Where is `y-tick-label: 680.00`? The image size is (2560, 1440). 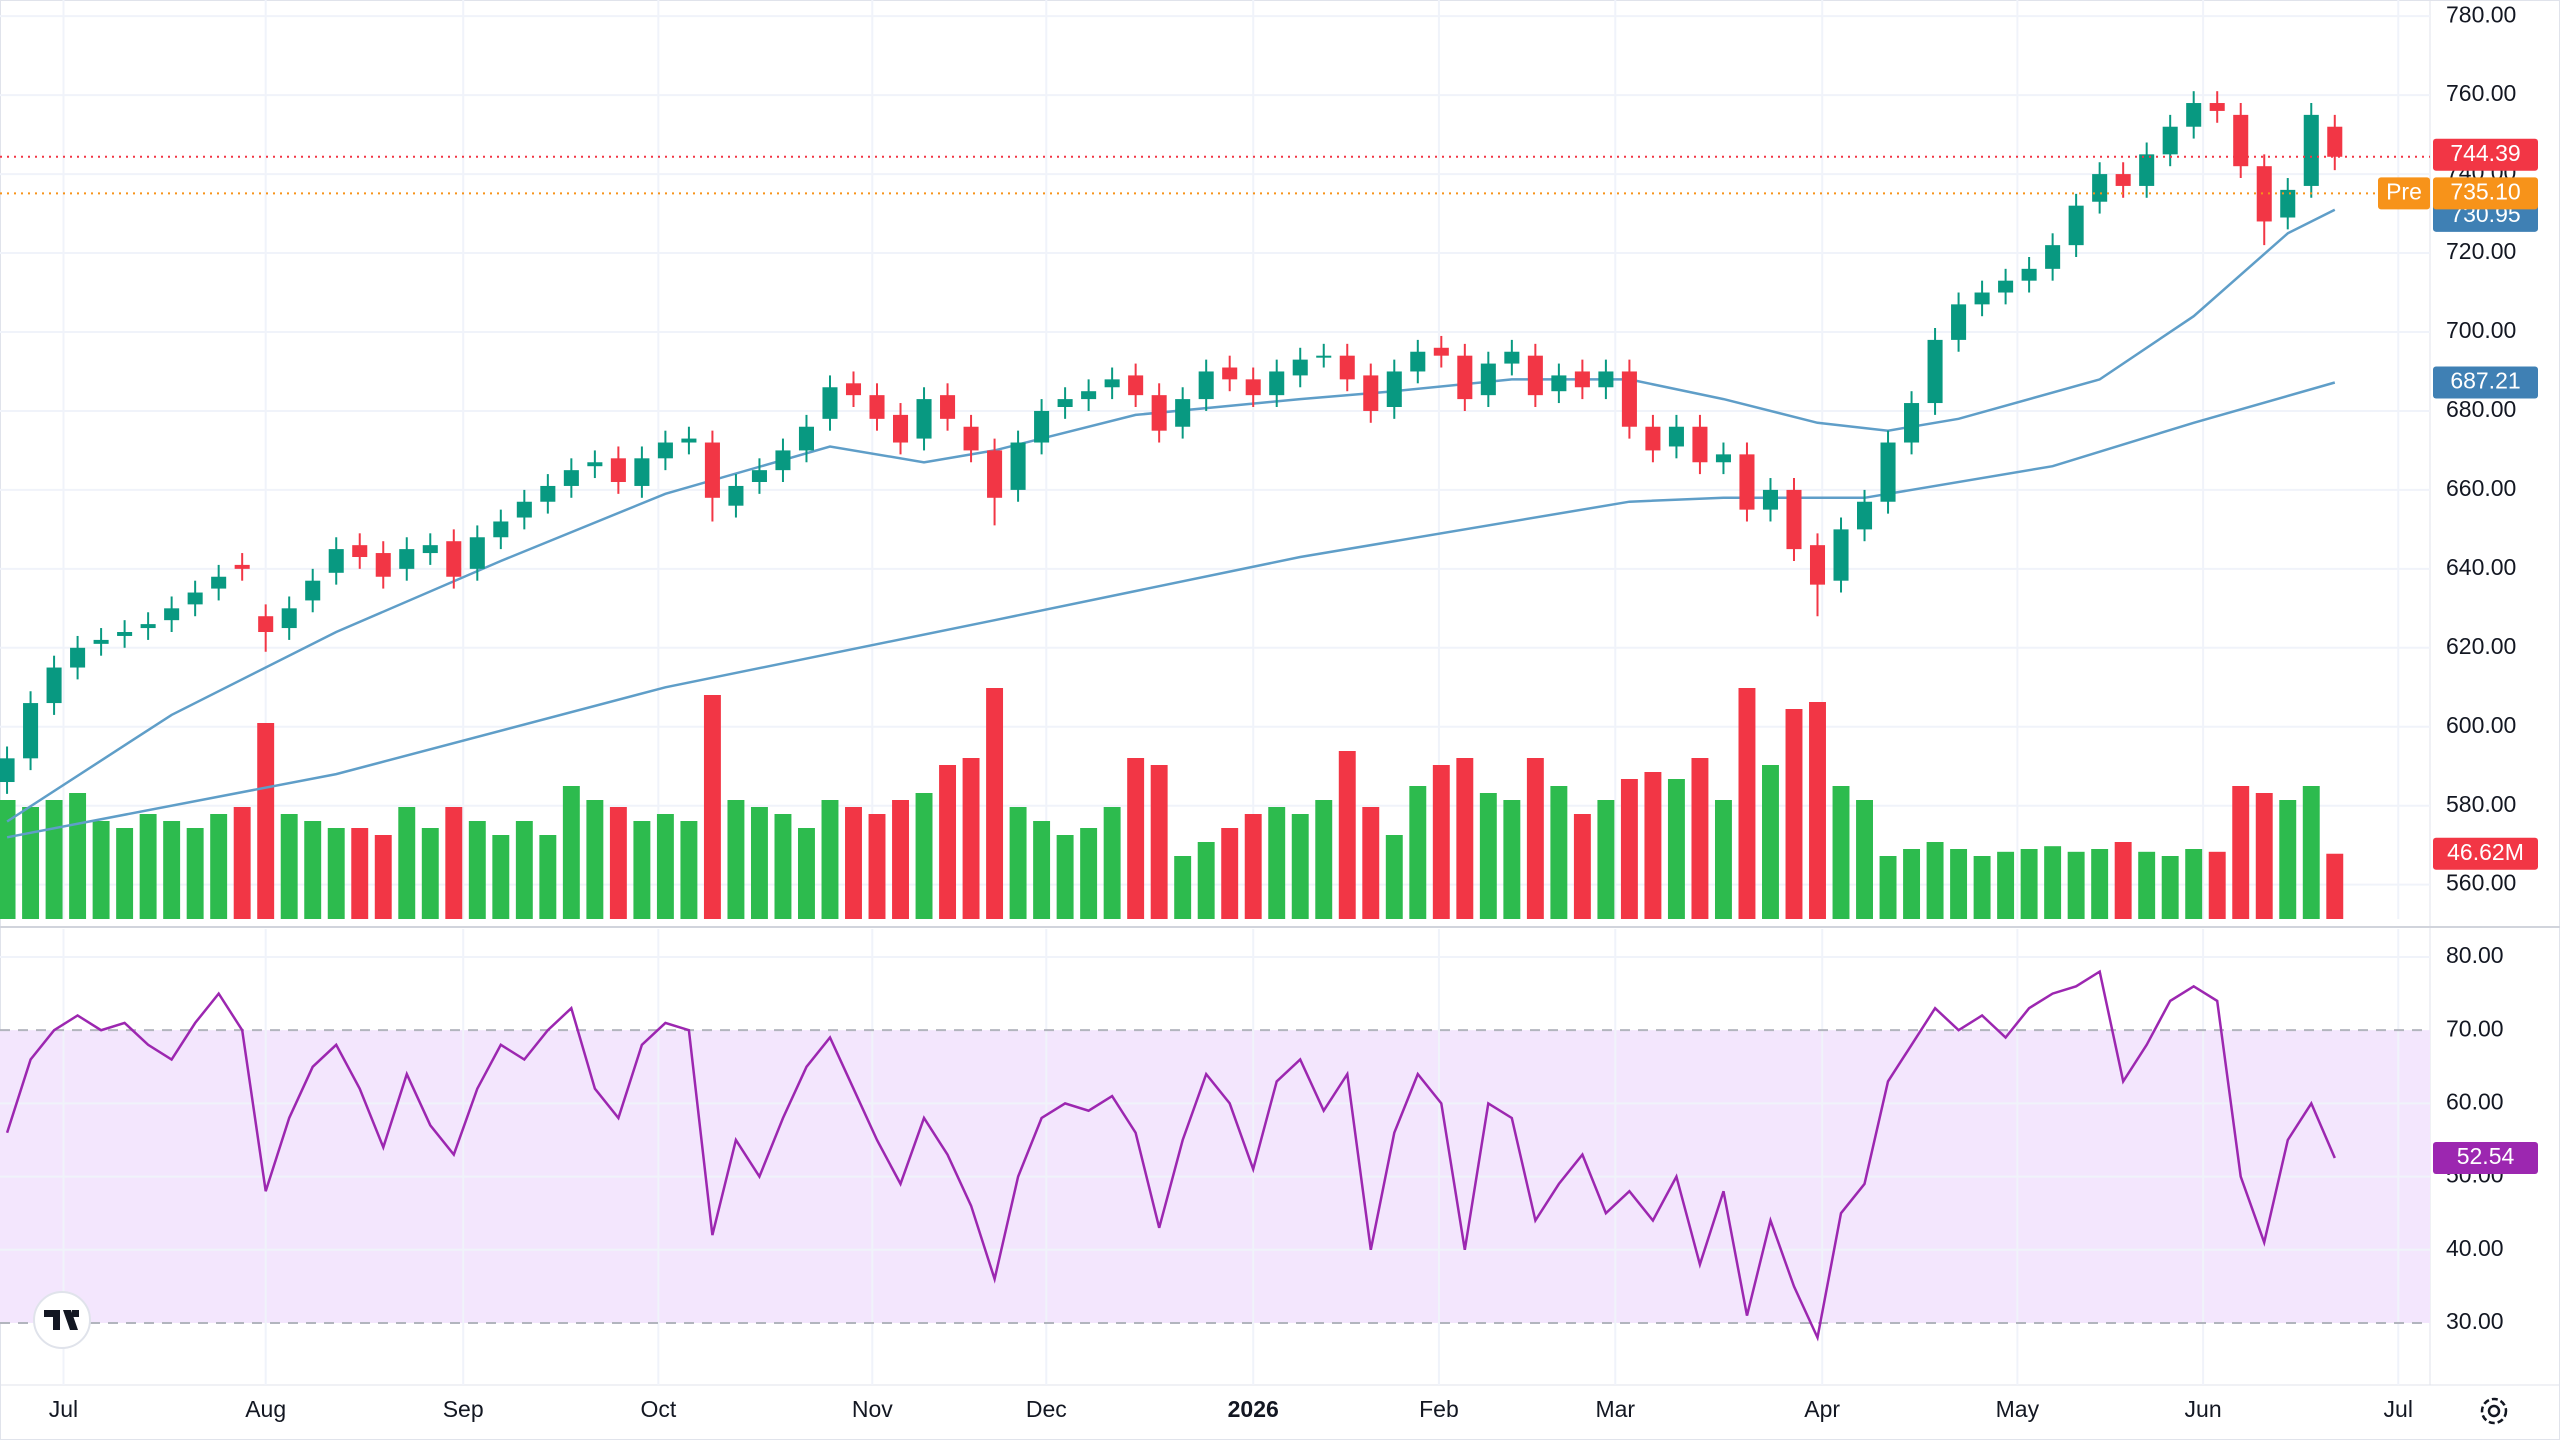
y-tick-label: 680.00 is located at coordinates (2481, 409).